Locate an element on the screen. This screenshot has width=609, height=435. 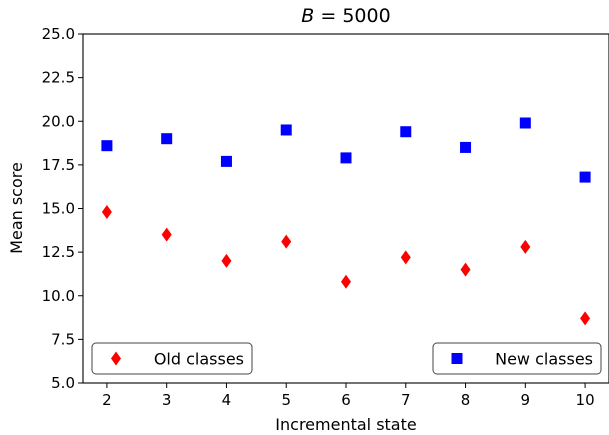
legend-label: New classes is located at coordinates (544, 359).